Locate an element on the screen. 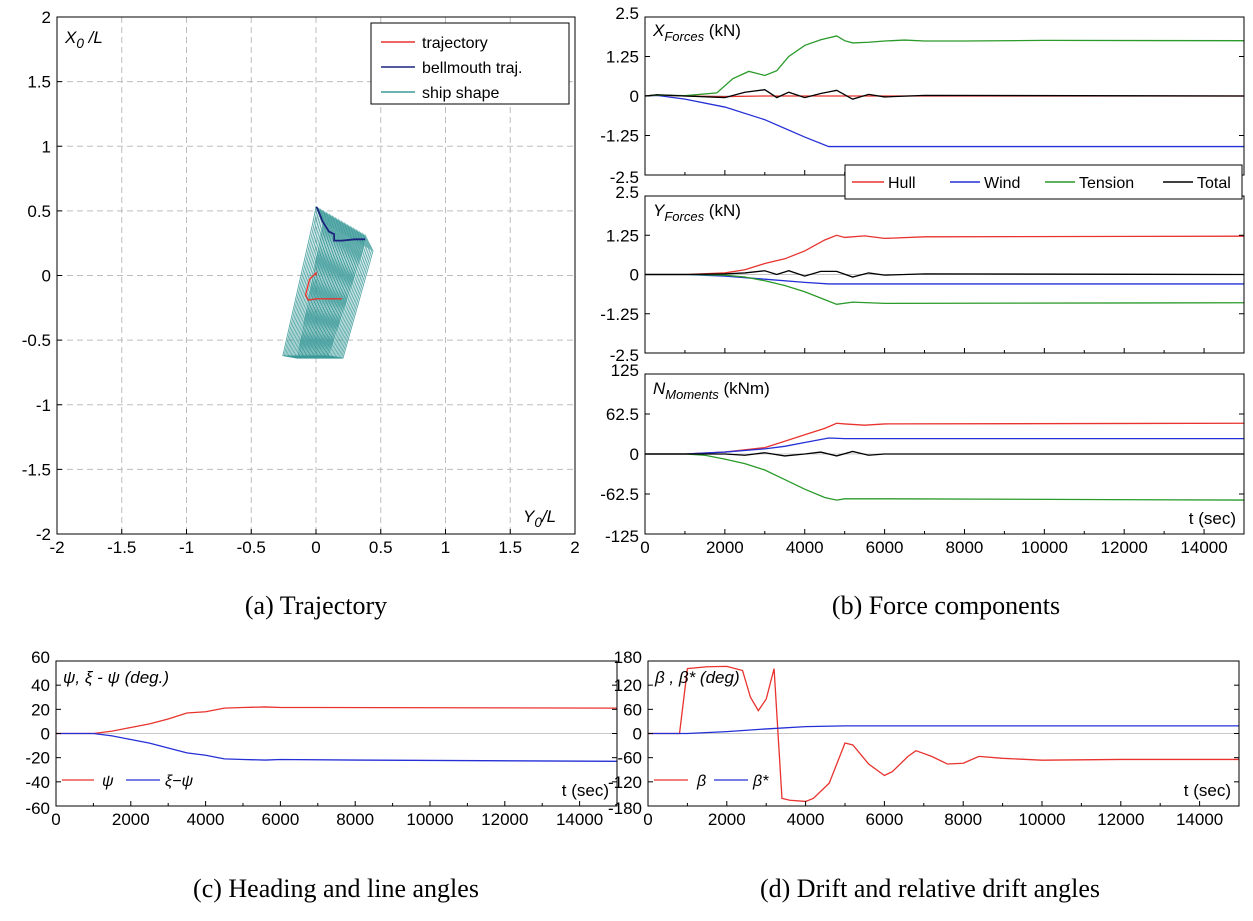  y-axis-label: YForces (kN) is located at coordinates (697, 212).